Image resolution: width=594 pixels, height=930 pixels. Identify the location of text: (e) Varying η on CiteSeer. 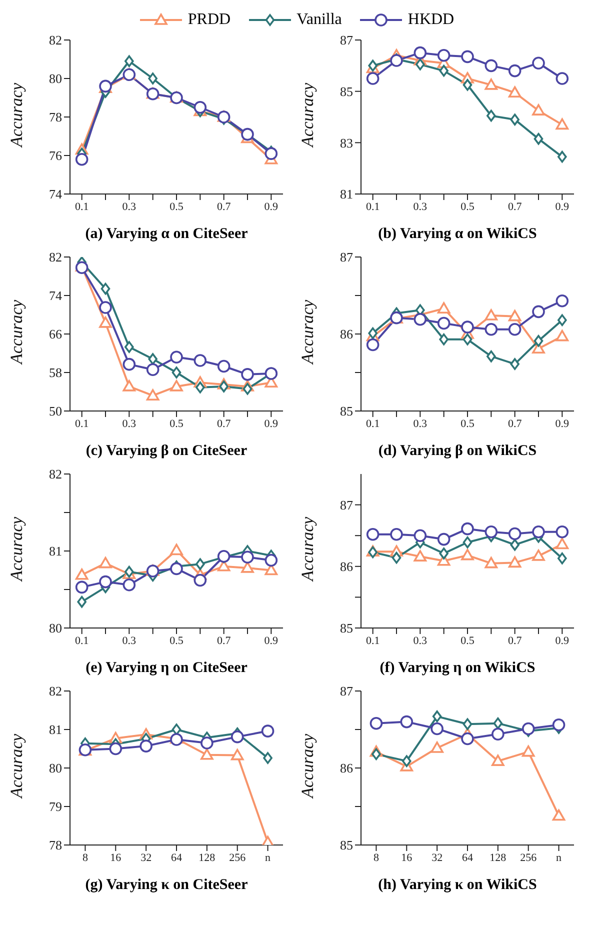
(166, 668).